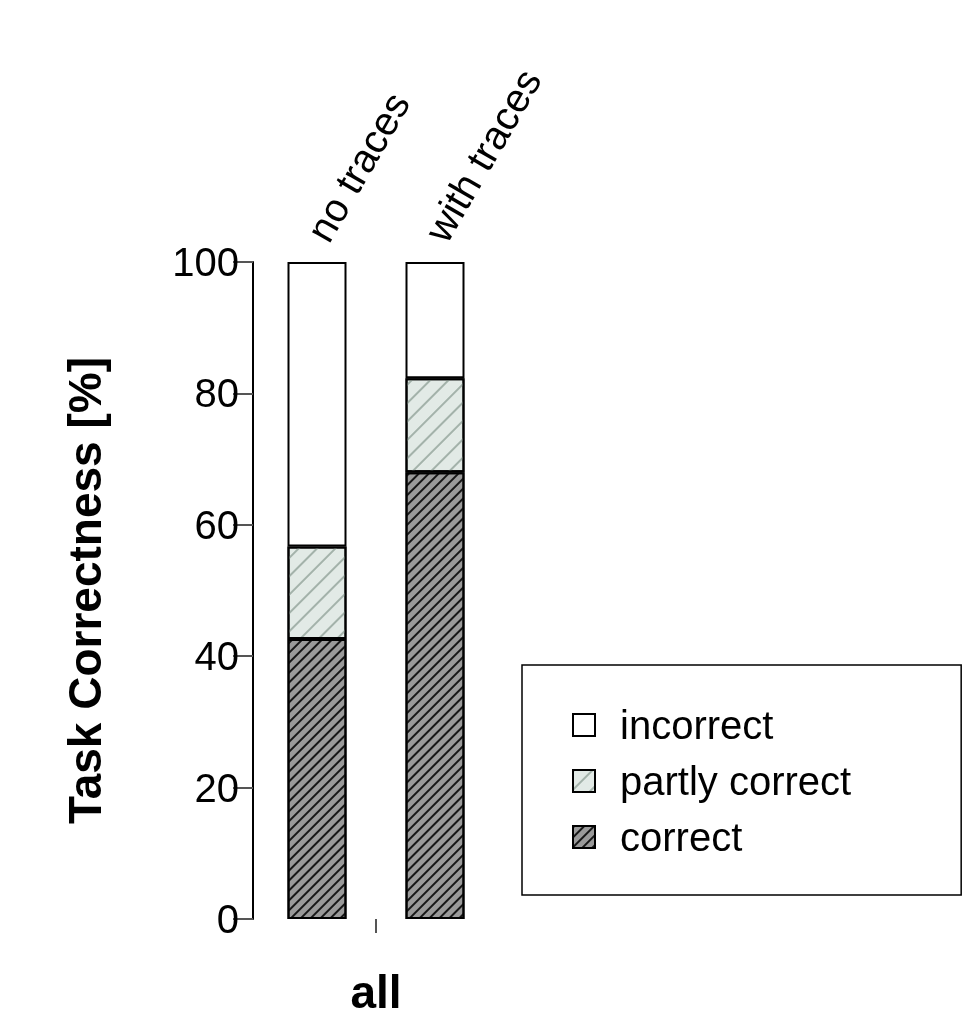 This screenshot has width=979, height=1020. What do you see at coordinates (697, 725) in the screenshot?
I see `legend-label: incorrect` at bounding box center [697, 725].